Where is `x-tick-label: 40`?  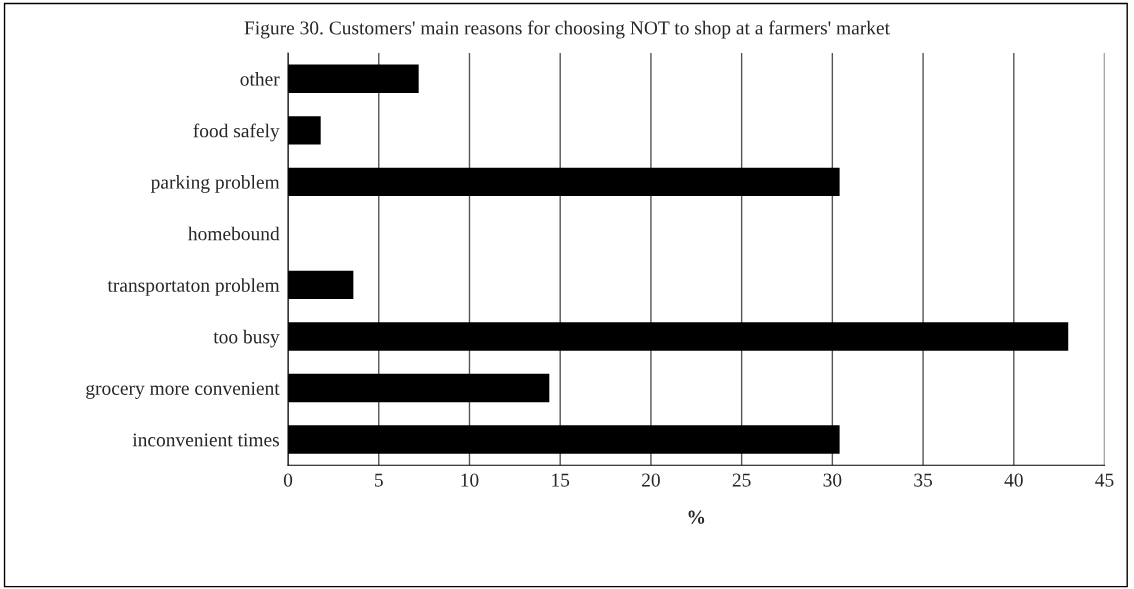 x-tick-label: 40 is located at coordinates (1013, 480).